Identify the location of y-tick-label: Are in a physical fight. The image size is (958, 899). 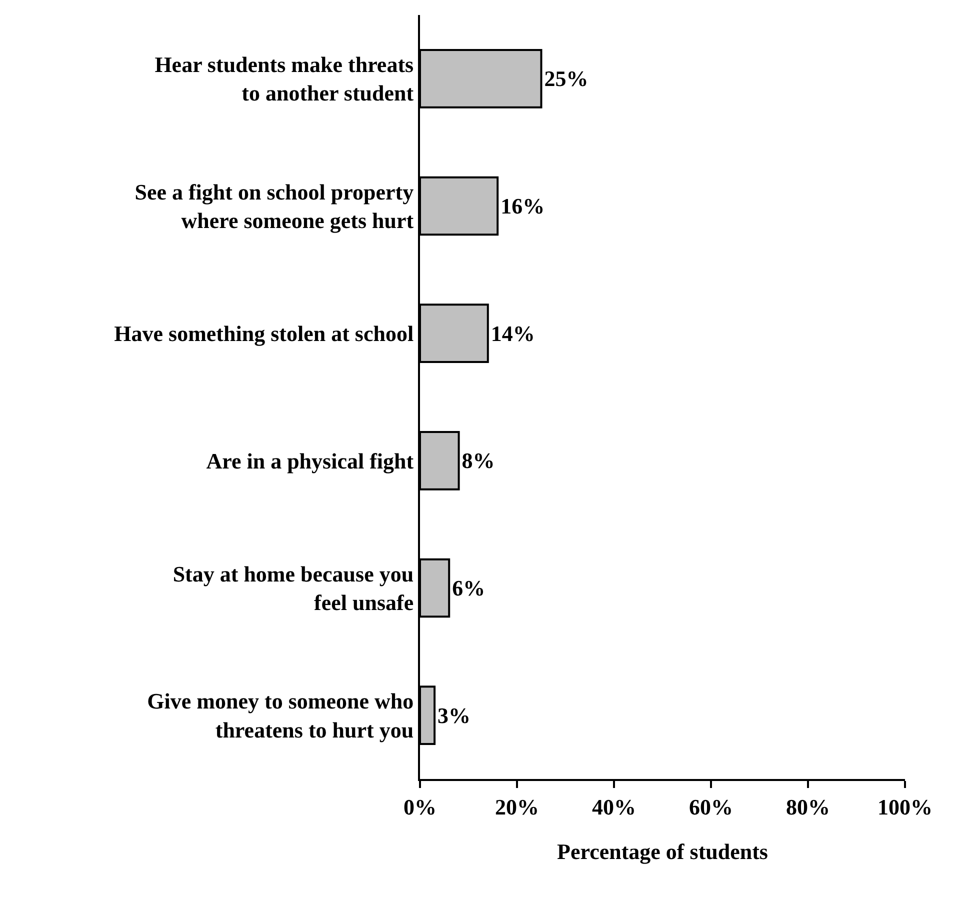
(310, 461).